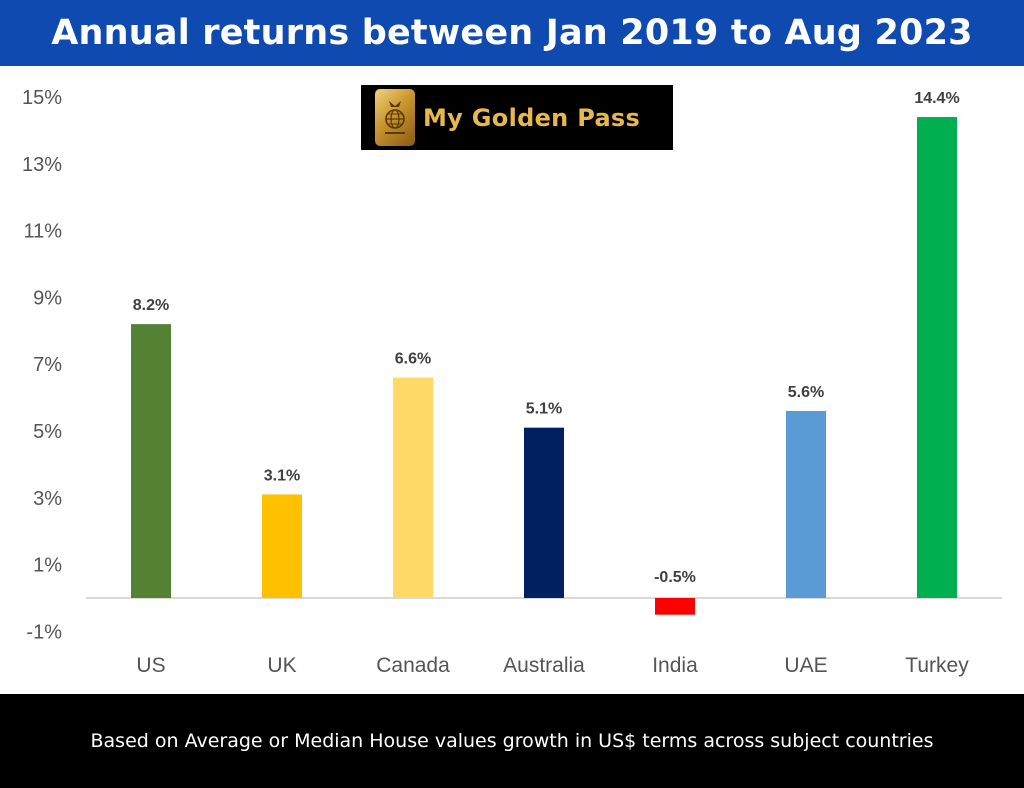  What do you see at coordinates (936, 98) in the screenshot?
I see `data-label-turkey: 14.4%` at bounding box center [936, 98].